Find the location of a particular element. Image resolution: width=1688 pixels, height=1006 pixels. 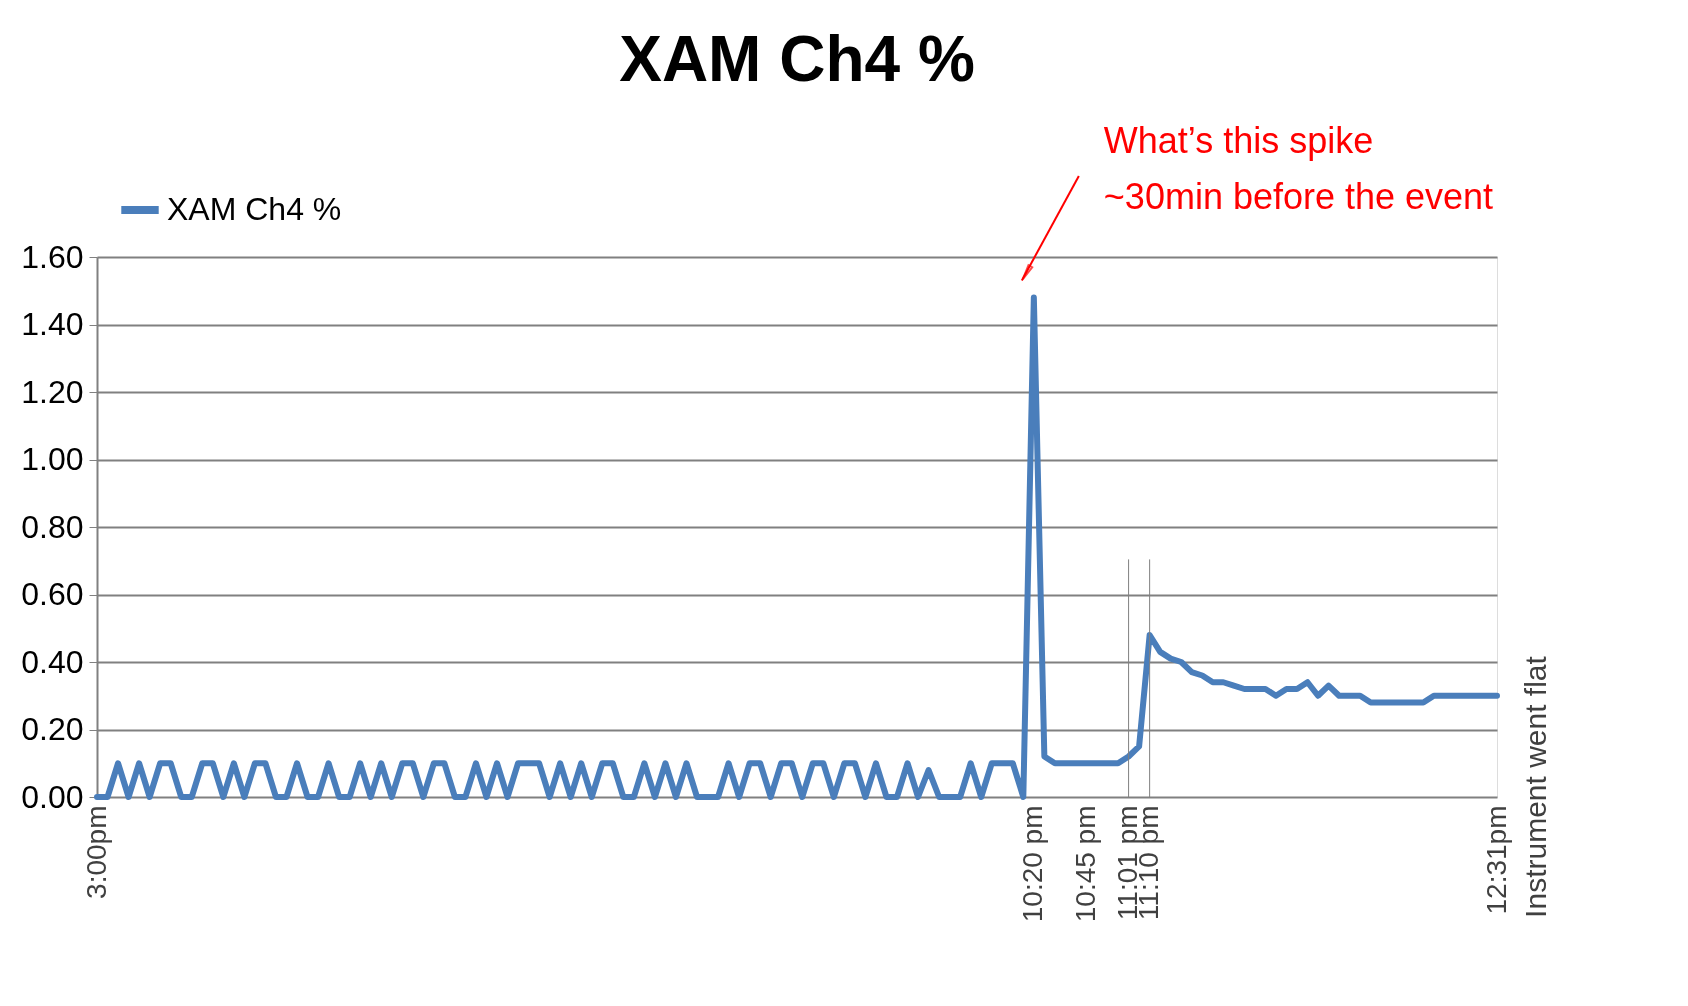

y-tick-label: 1.20 is located at coordinates (52, 391).